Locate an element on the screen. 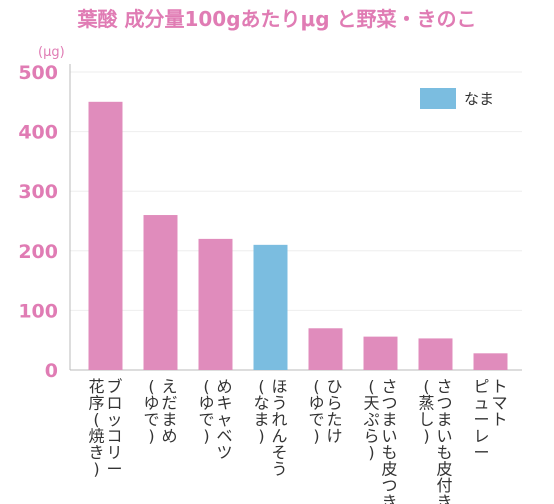 The width and height of the screenshot is (554, 504). x-label-char: け is located at coordinates (334, 436).